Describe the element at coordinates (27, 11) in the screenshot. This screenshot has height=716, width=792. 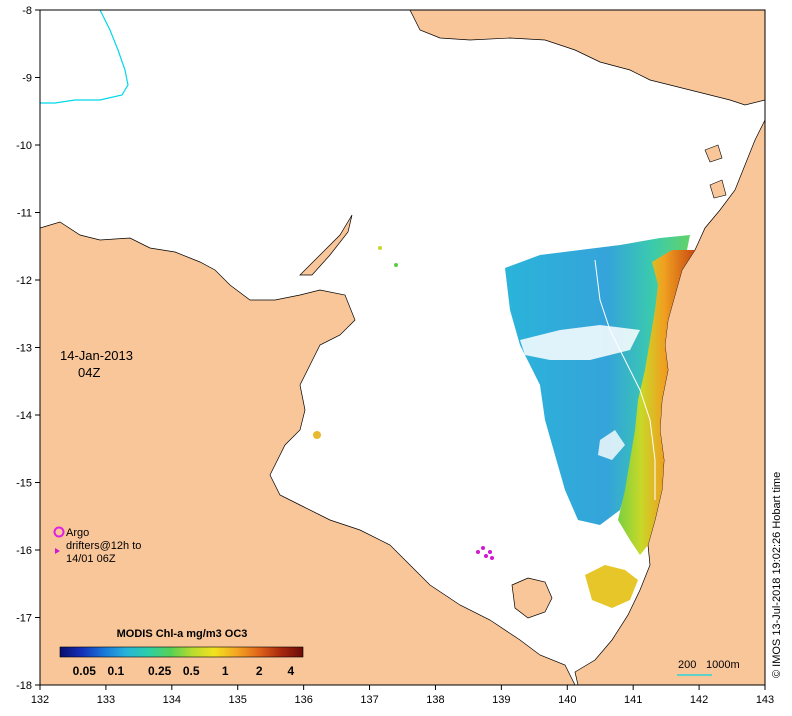
I see `y-tick-label: -8` at that location.